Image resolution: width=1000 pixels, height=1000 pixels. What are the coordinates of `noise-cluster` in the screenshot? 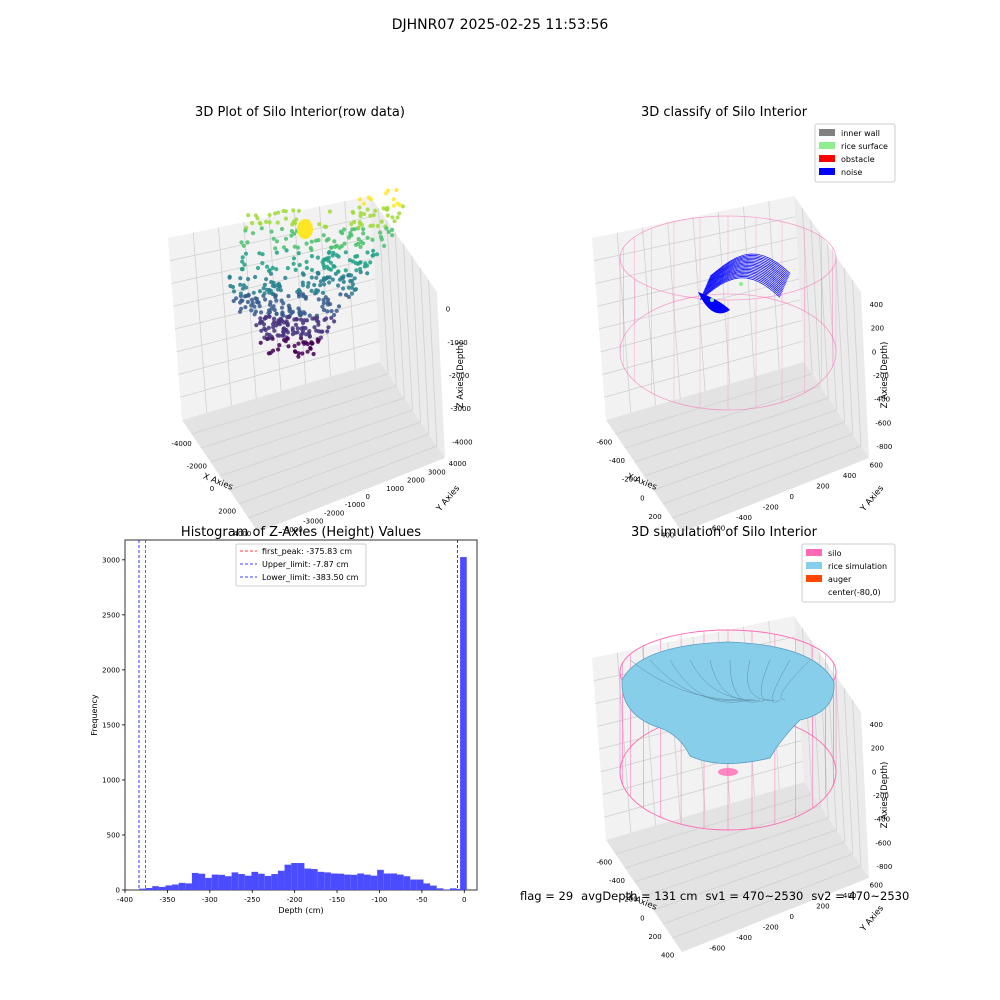 It's located at (714, 303).